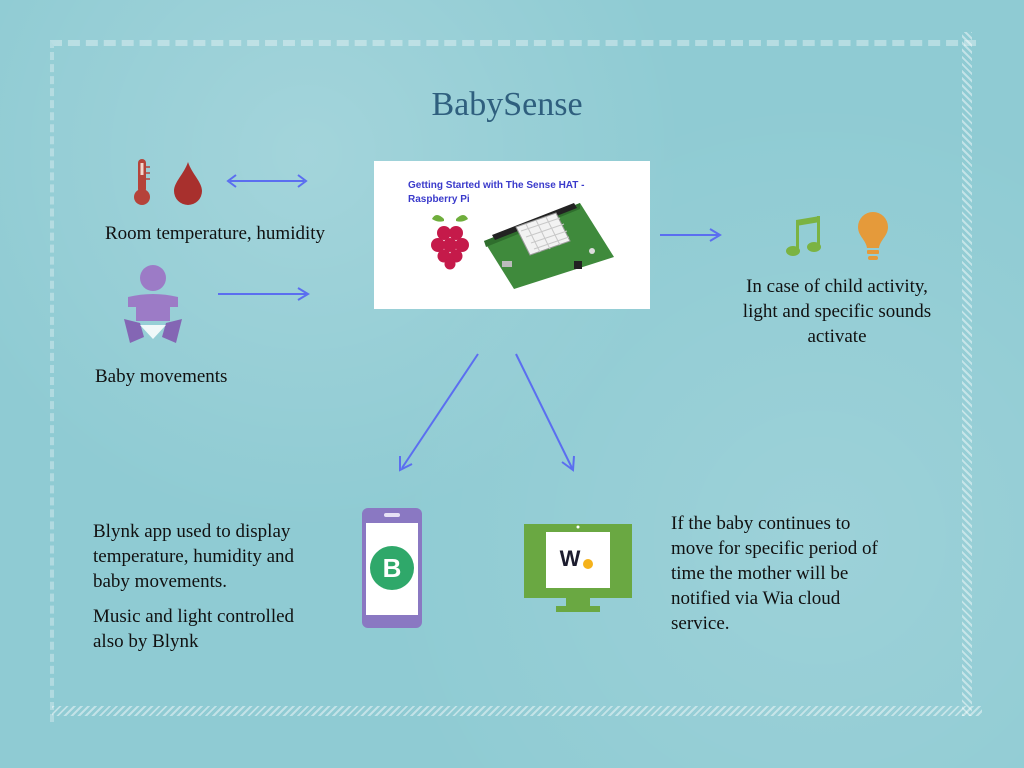  What do you see at coordinates (545, 412) in the screenshot?
I see `board-to-wia-arrow` at bounding box center [545, 412].